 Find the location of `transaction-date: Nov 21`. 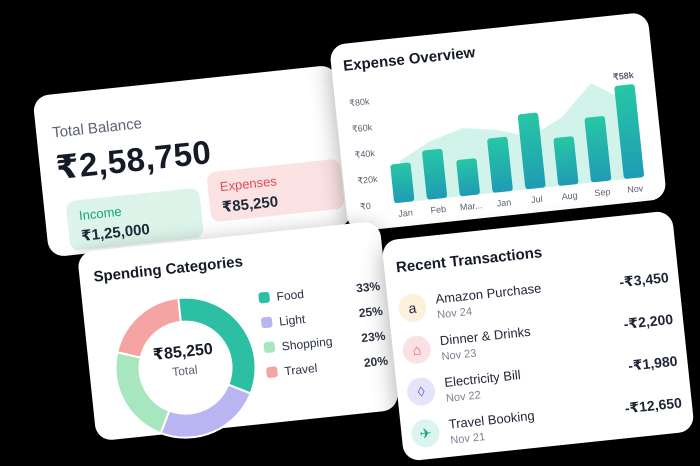

transaction-date: Nov 21 is located at coordinates (467, 439).